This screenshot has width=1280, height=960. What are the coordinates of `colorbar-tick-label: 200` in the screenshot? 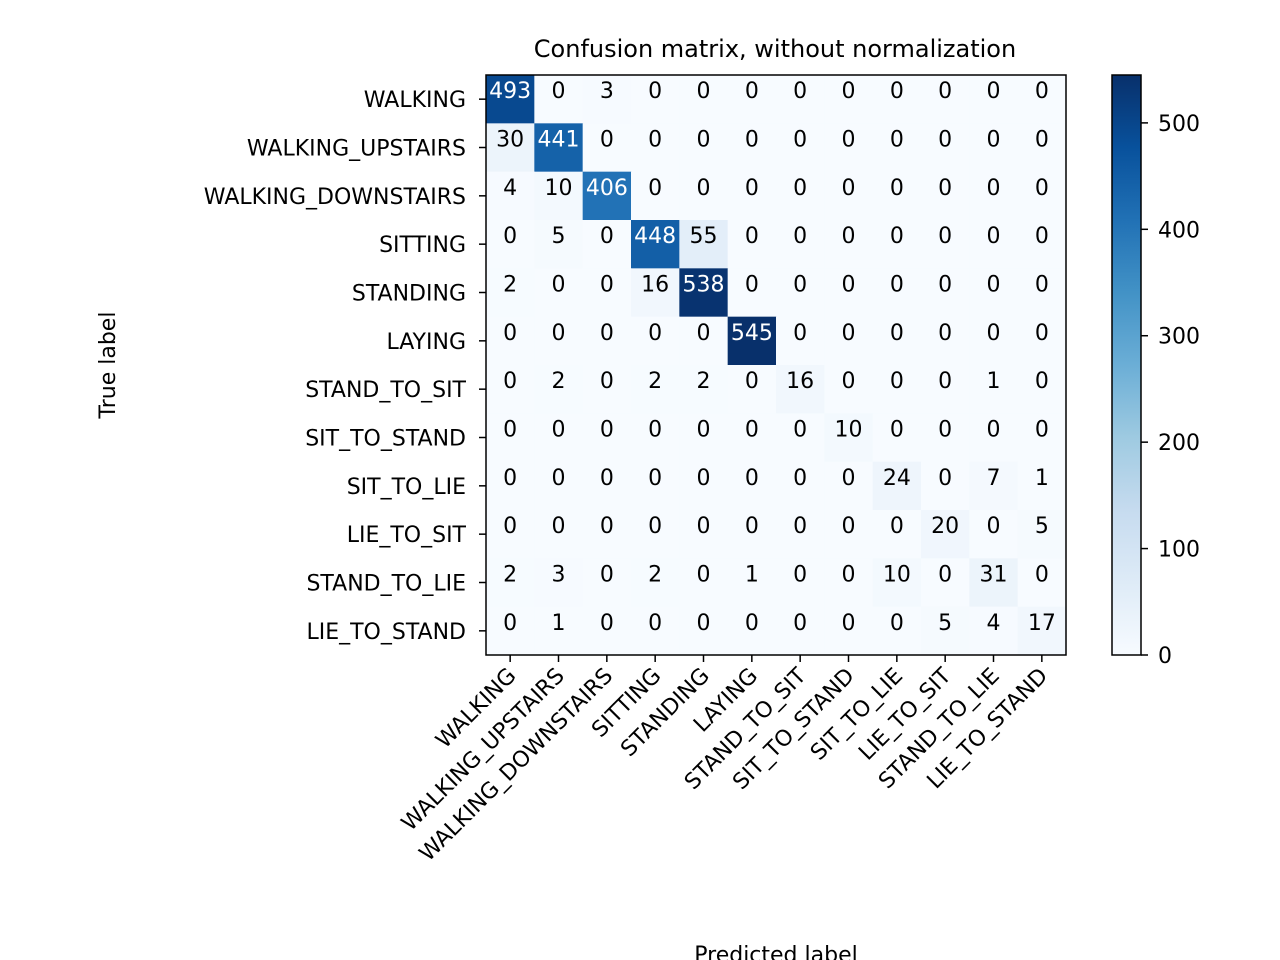 It's located at (1179, 443).